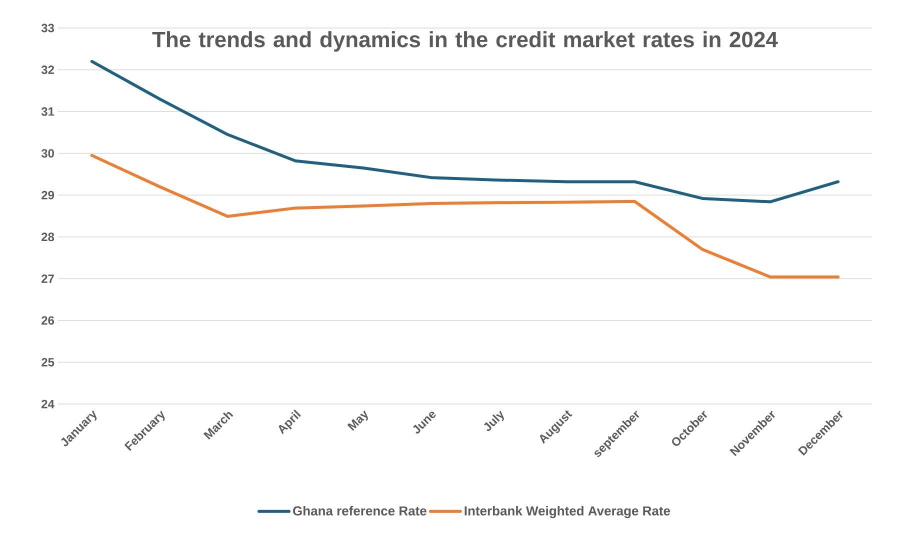  I want to click on y-tick-label: 25, so click(48, 362).